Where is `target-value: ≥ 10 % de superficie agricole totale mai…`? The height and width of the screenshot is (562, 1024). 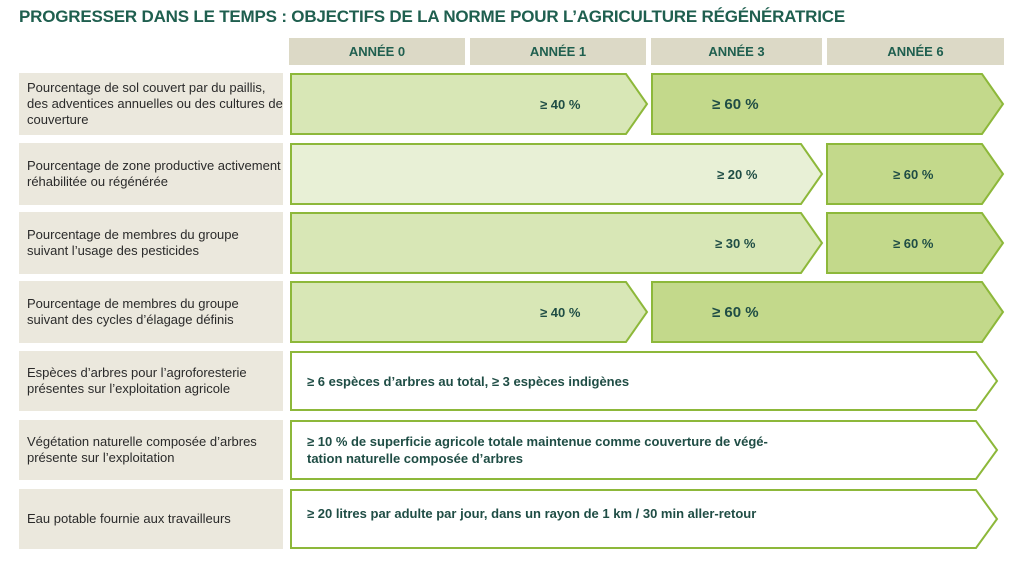 target-value: ≥ 10 % de superficie agricole totale mai… is located at coordinates (537, 450).